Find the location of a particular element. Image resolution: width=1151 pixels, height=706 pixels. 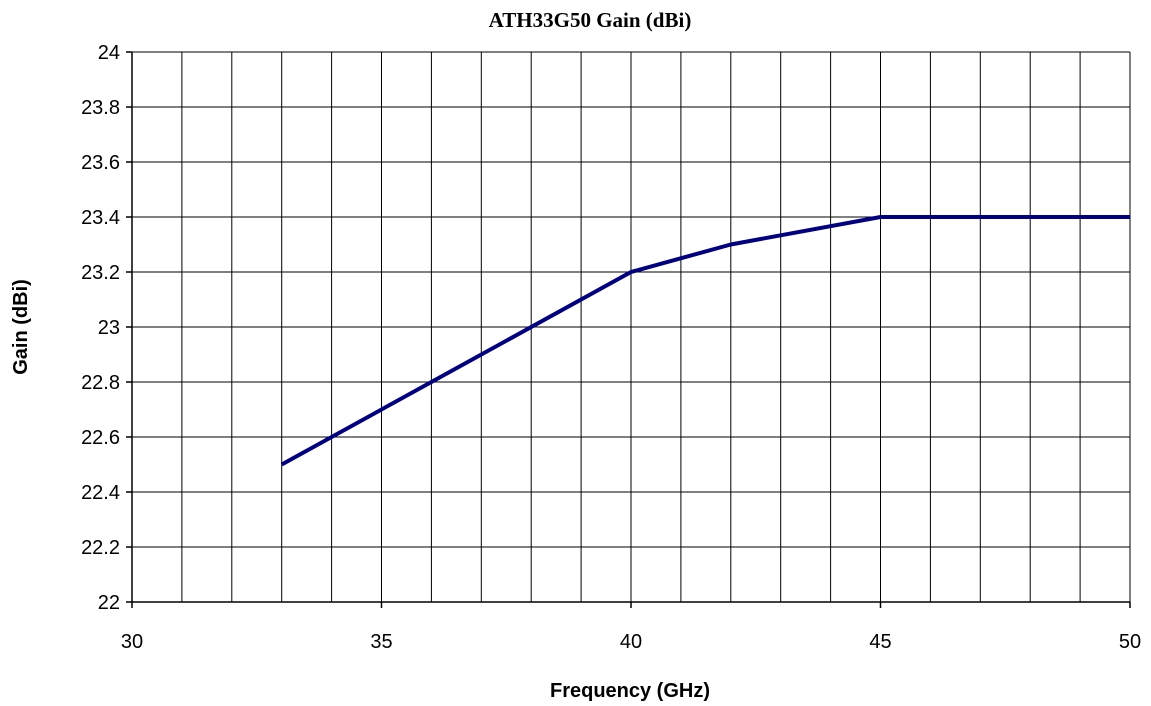

chart-title: ATH33G50 Gain (dBi) is located at coordinates (590, 20).